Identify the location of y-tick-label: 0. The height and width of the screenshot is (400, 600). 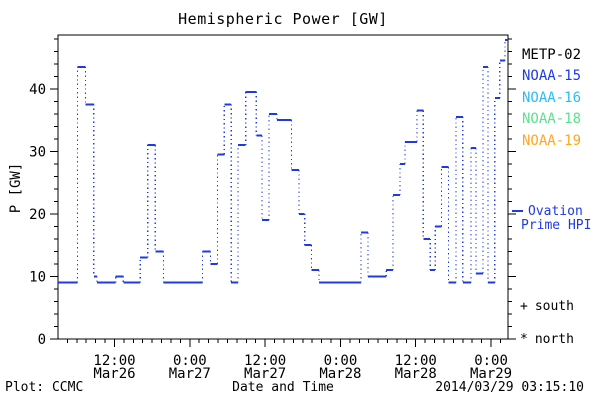
(42, 340).